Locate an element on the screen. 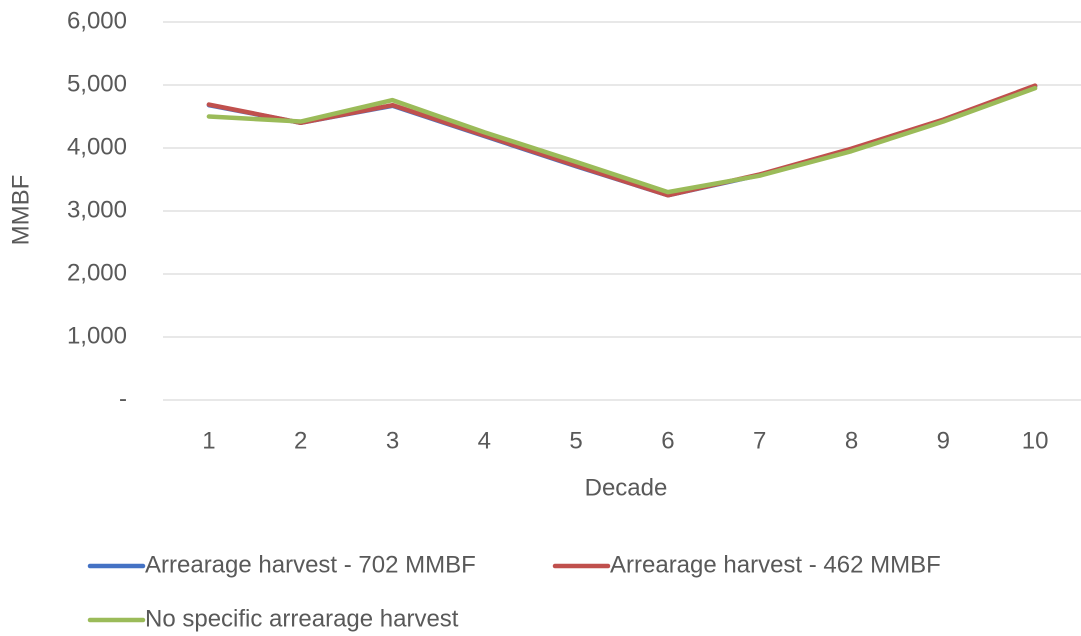 The width and height of the screenshot is (1081, 636). series-line is located at coordinates (622, 140).